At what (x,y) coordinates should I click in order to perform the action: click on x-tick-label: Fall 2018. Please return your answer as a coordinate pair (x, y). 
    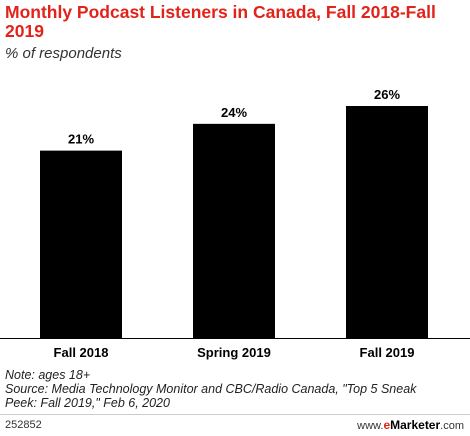
    Looking at the image, I should click on (81, 352).